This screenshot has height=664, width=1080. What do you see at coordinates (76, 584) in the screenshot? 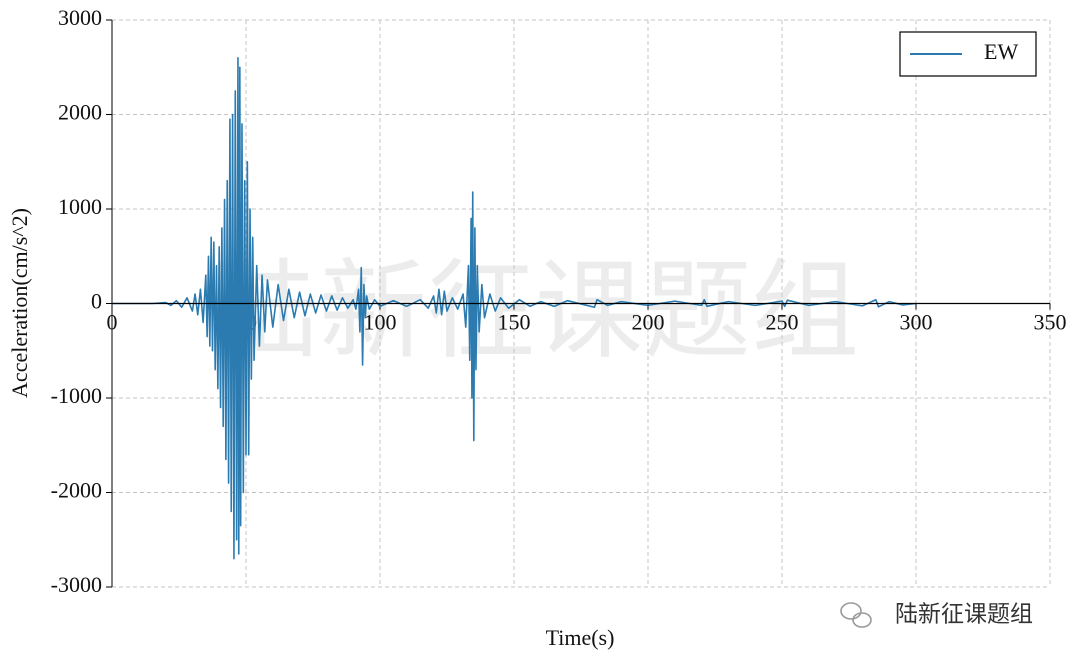
I see `y-tick-label: -3000` at bounding box center [76, 584].